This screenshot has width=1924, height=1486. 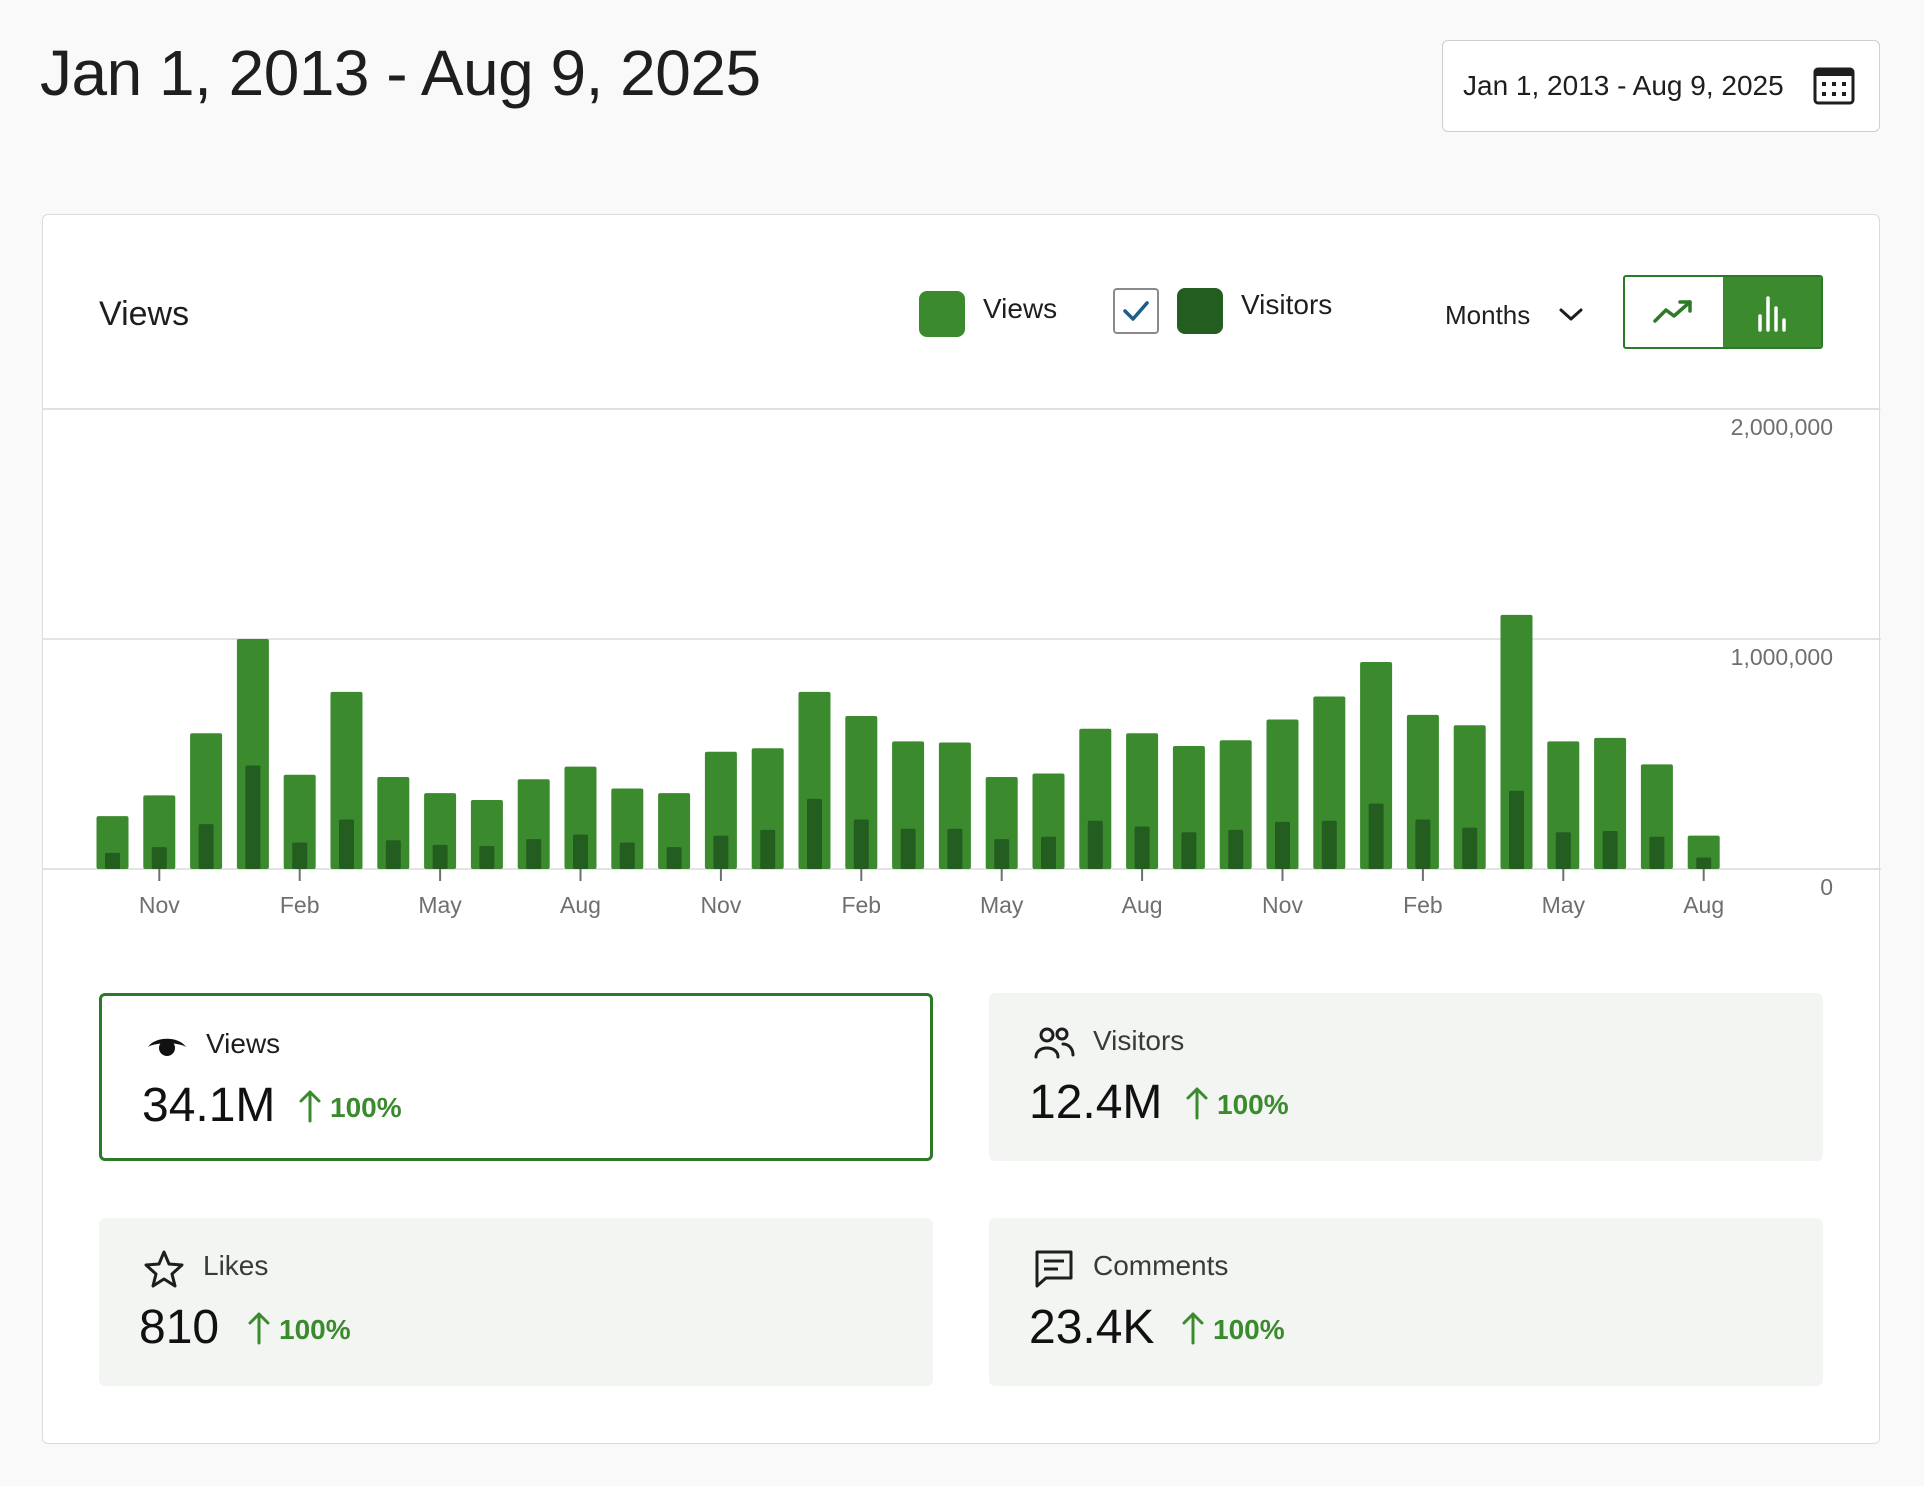 I want to click on stat-value: 810, so click(x=179, y=1327).